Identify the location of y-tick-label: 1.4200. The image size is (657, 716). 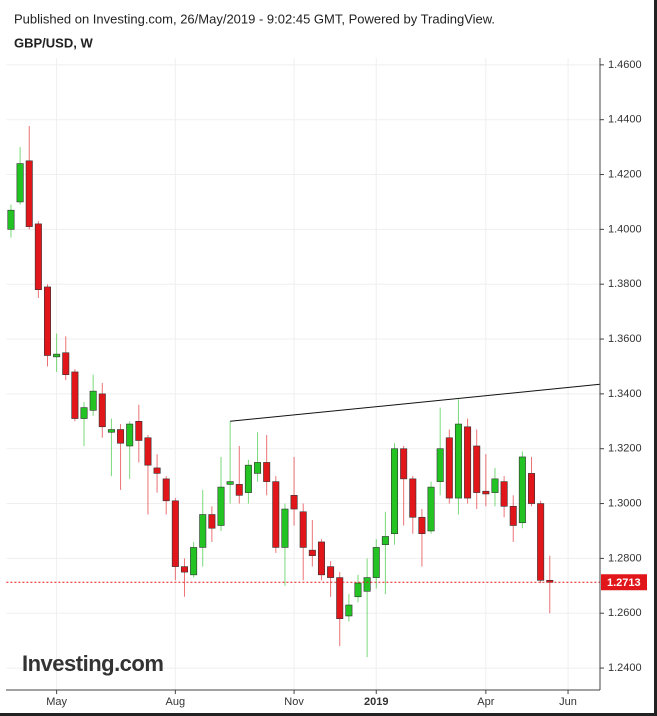
(625, 174).